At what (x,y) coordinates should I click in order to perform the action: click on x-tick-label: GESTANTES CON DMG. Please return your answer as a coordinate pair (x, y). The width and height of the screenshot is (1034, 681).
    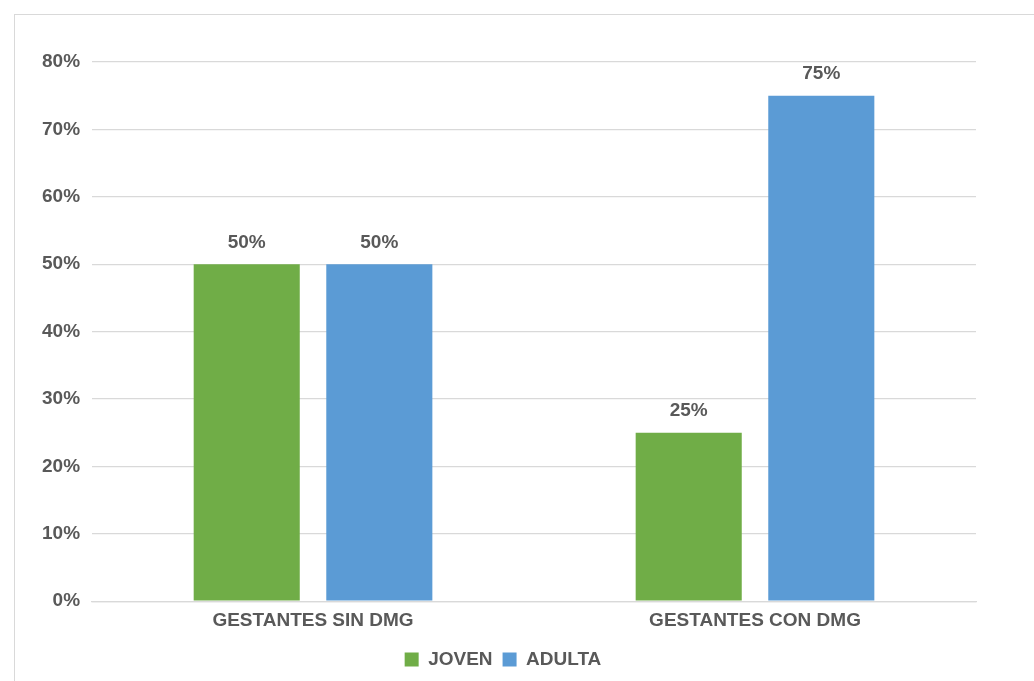
    Looking at the image, I should click on (755, 619).